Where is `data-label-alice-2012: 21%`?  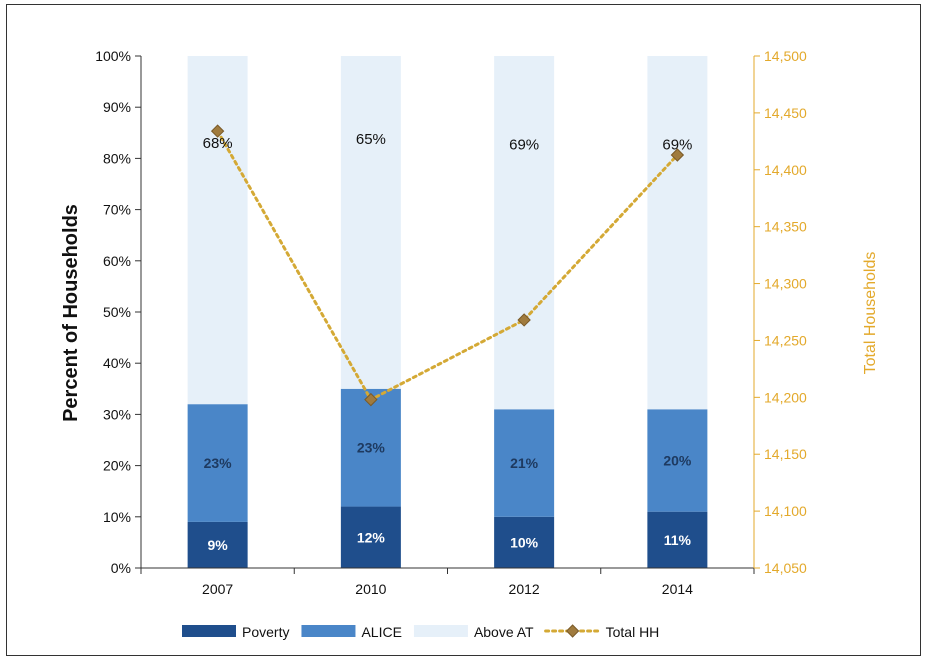
data-label-alice-2012: 21% is located at coordinates (524, 463).